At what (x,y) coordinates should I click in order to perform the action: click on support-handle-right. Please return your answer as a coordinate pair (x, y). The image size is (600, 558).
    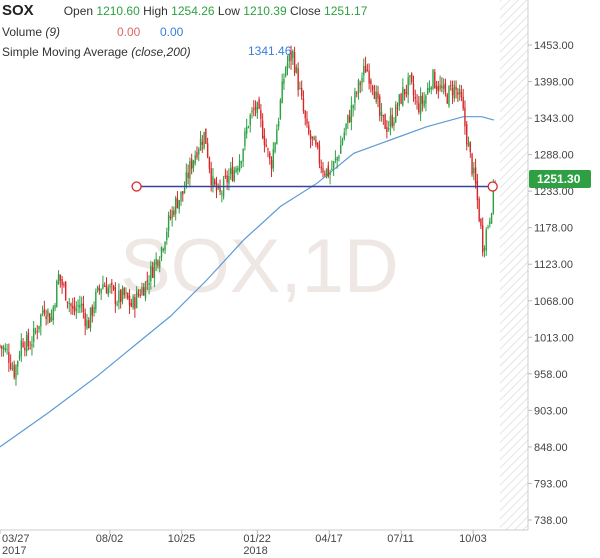
    Looking at the image, I should click on (492, 186).